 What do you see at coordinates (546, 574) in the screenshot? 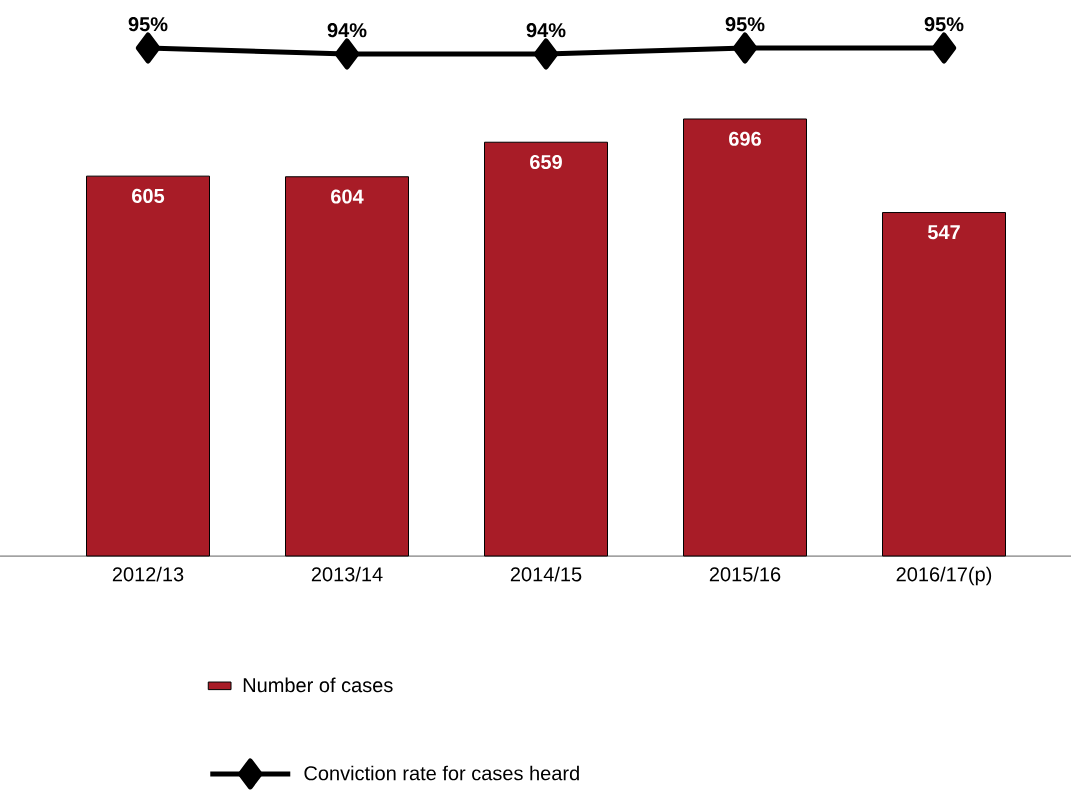
I see `x-tick-label: 2014/15` at bounding box center [546, 574].